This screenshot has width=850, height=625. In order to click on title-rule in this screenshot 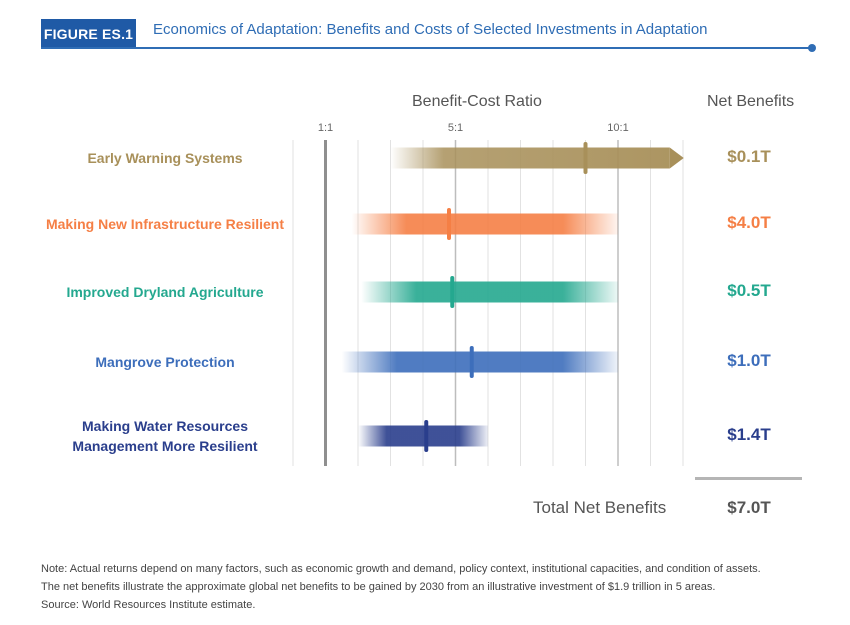, I will do `click(426, 48)`.